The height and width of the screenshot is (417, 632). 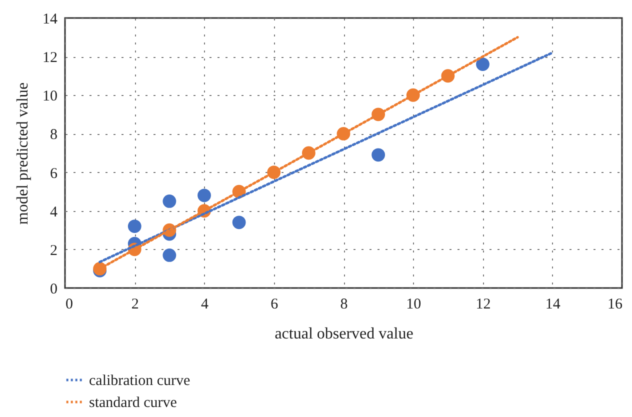 What do you see at coordinates (50, 58) in the screenshot?
I see `y-tick-label: 12` at bounding box center [50, 58].